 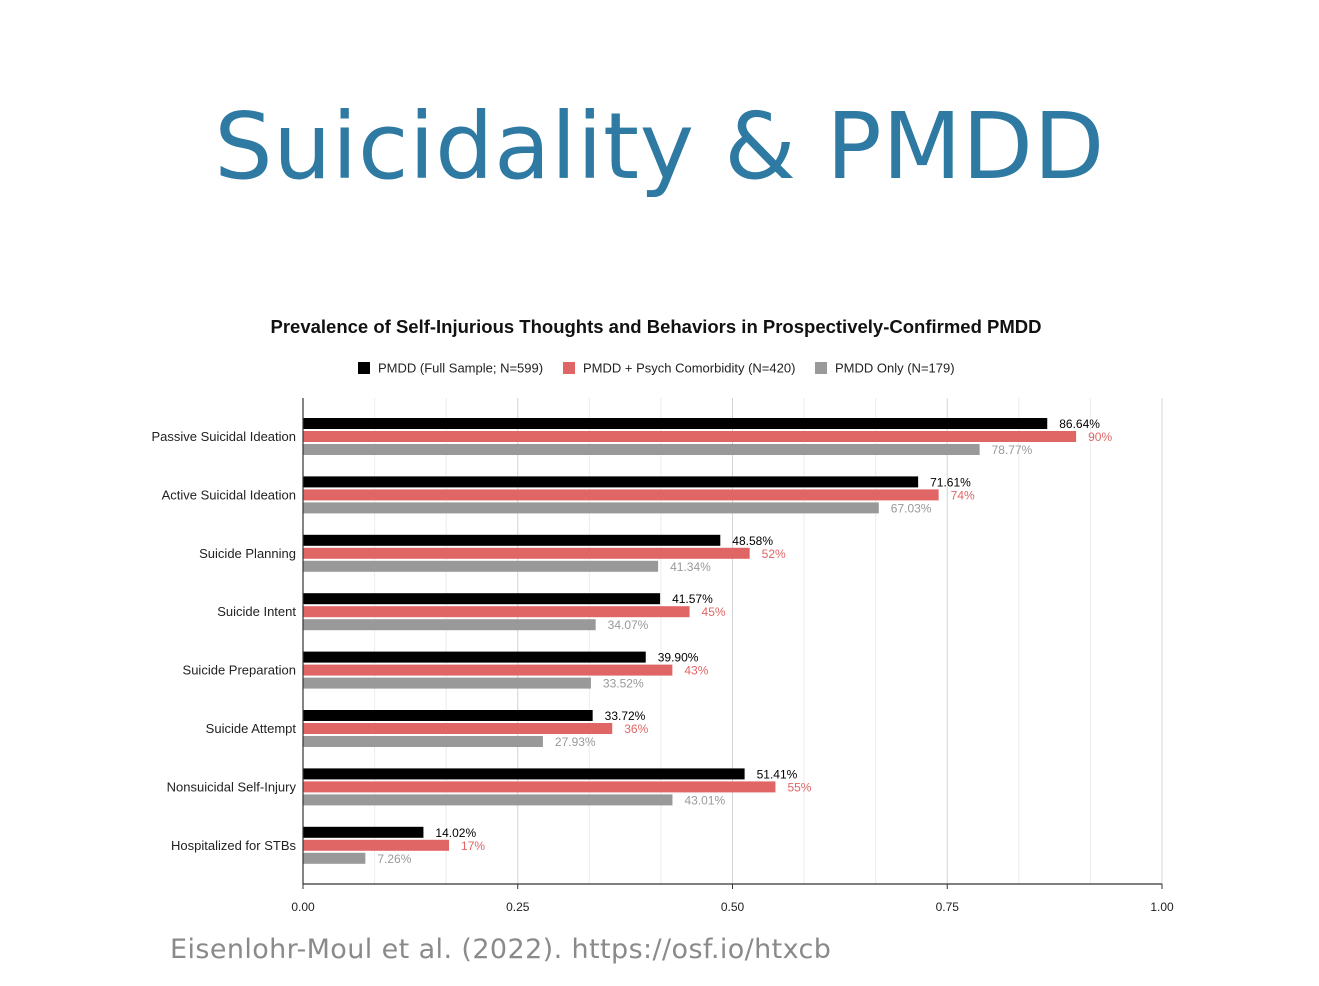 I want to click on legend-label: PMDD Only (N=179), so click(x=895, y=368).